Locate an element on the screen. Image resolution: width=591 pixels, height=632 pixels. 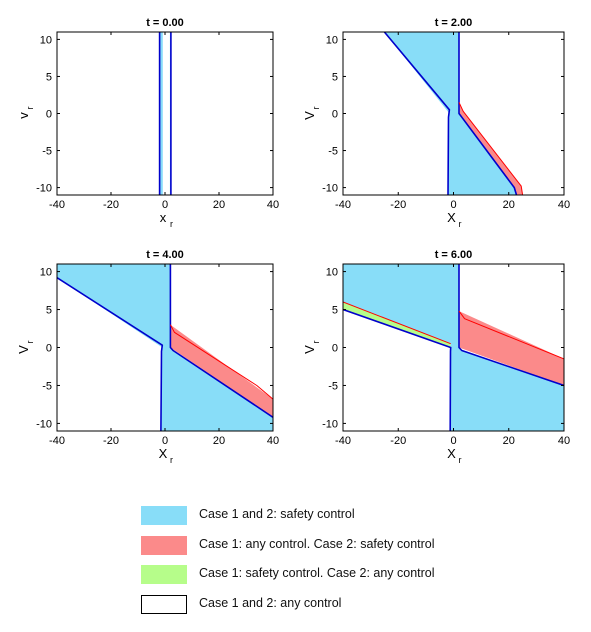
chart-title: t = 6.00 is located at coordinates (454, 255).